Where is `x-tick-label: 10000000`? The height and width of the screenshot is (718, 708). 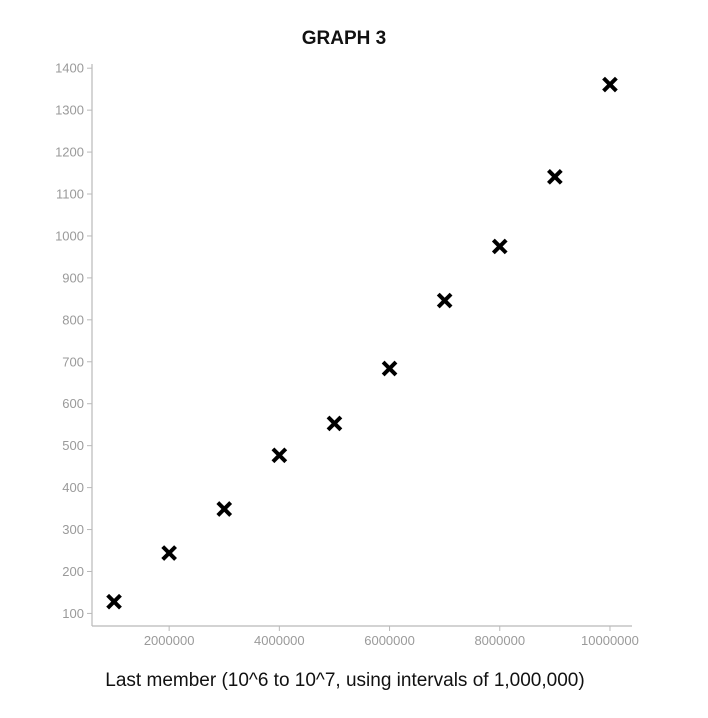
x-tick-label: 10000000 is located at coordinates (610, 640).